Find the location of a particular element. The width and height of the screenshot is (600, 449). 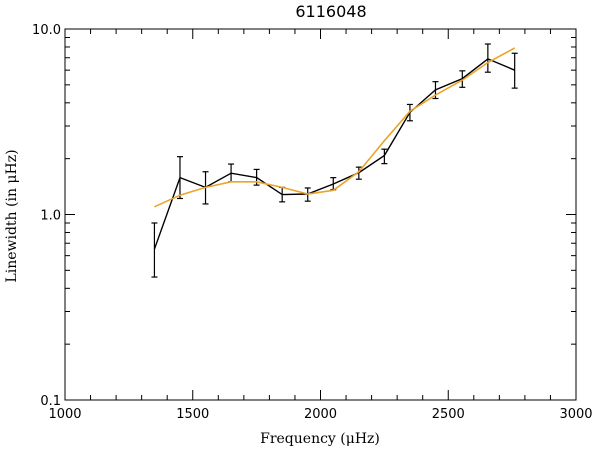

chart-title: 6116048 is located at coordinates (330, 11).